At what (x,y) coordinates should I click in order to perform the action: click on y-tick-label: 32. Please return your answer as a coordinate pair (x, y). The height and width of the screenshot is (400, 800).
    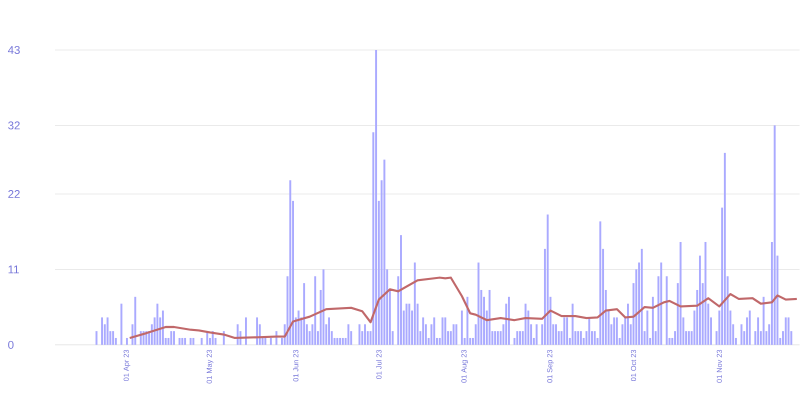
    Looking at the image, I should click on (14, 125).